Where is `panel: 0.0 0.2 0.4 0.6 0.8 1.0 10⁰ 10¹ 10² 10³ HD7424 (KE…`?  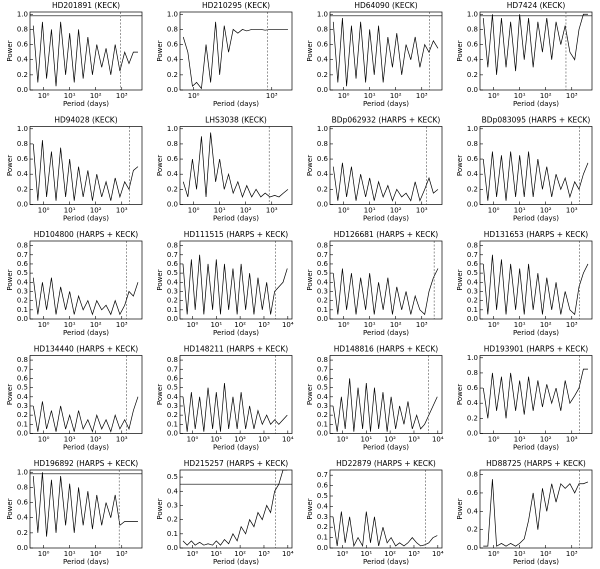 panel: 0.0 0.2 0.4 0.6 0.8 1.0 10⁰ 10¹ 10² 10³ HD7424 (KE… is located at coordinates (524, 54).